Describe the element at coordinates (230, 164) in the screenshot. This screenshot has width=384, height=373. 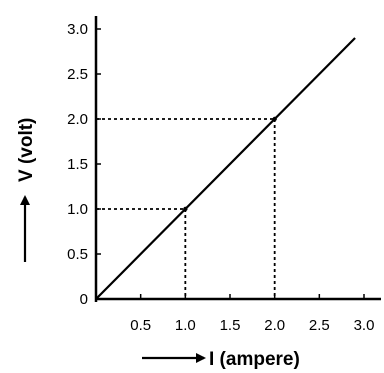
I see `guide-points` at that location.